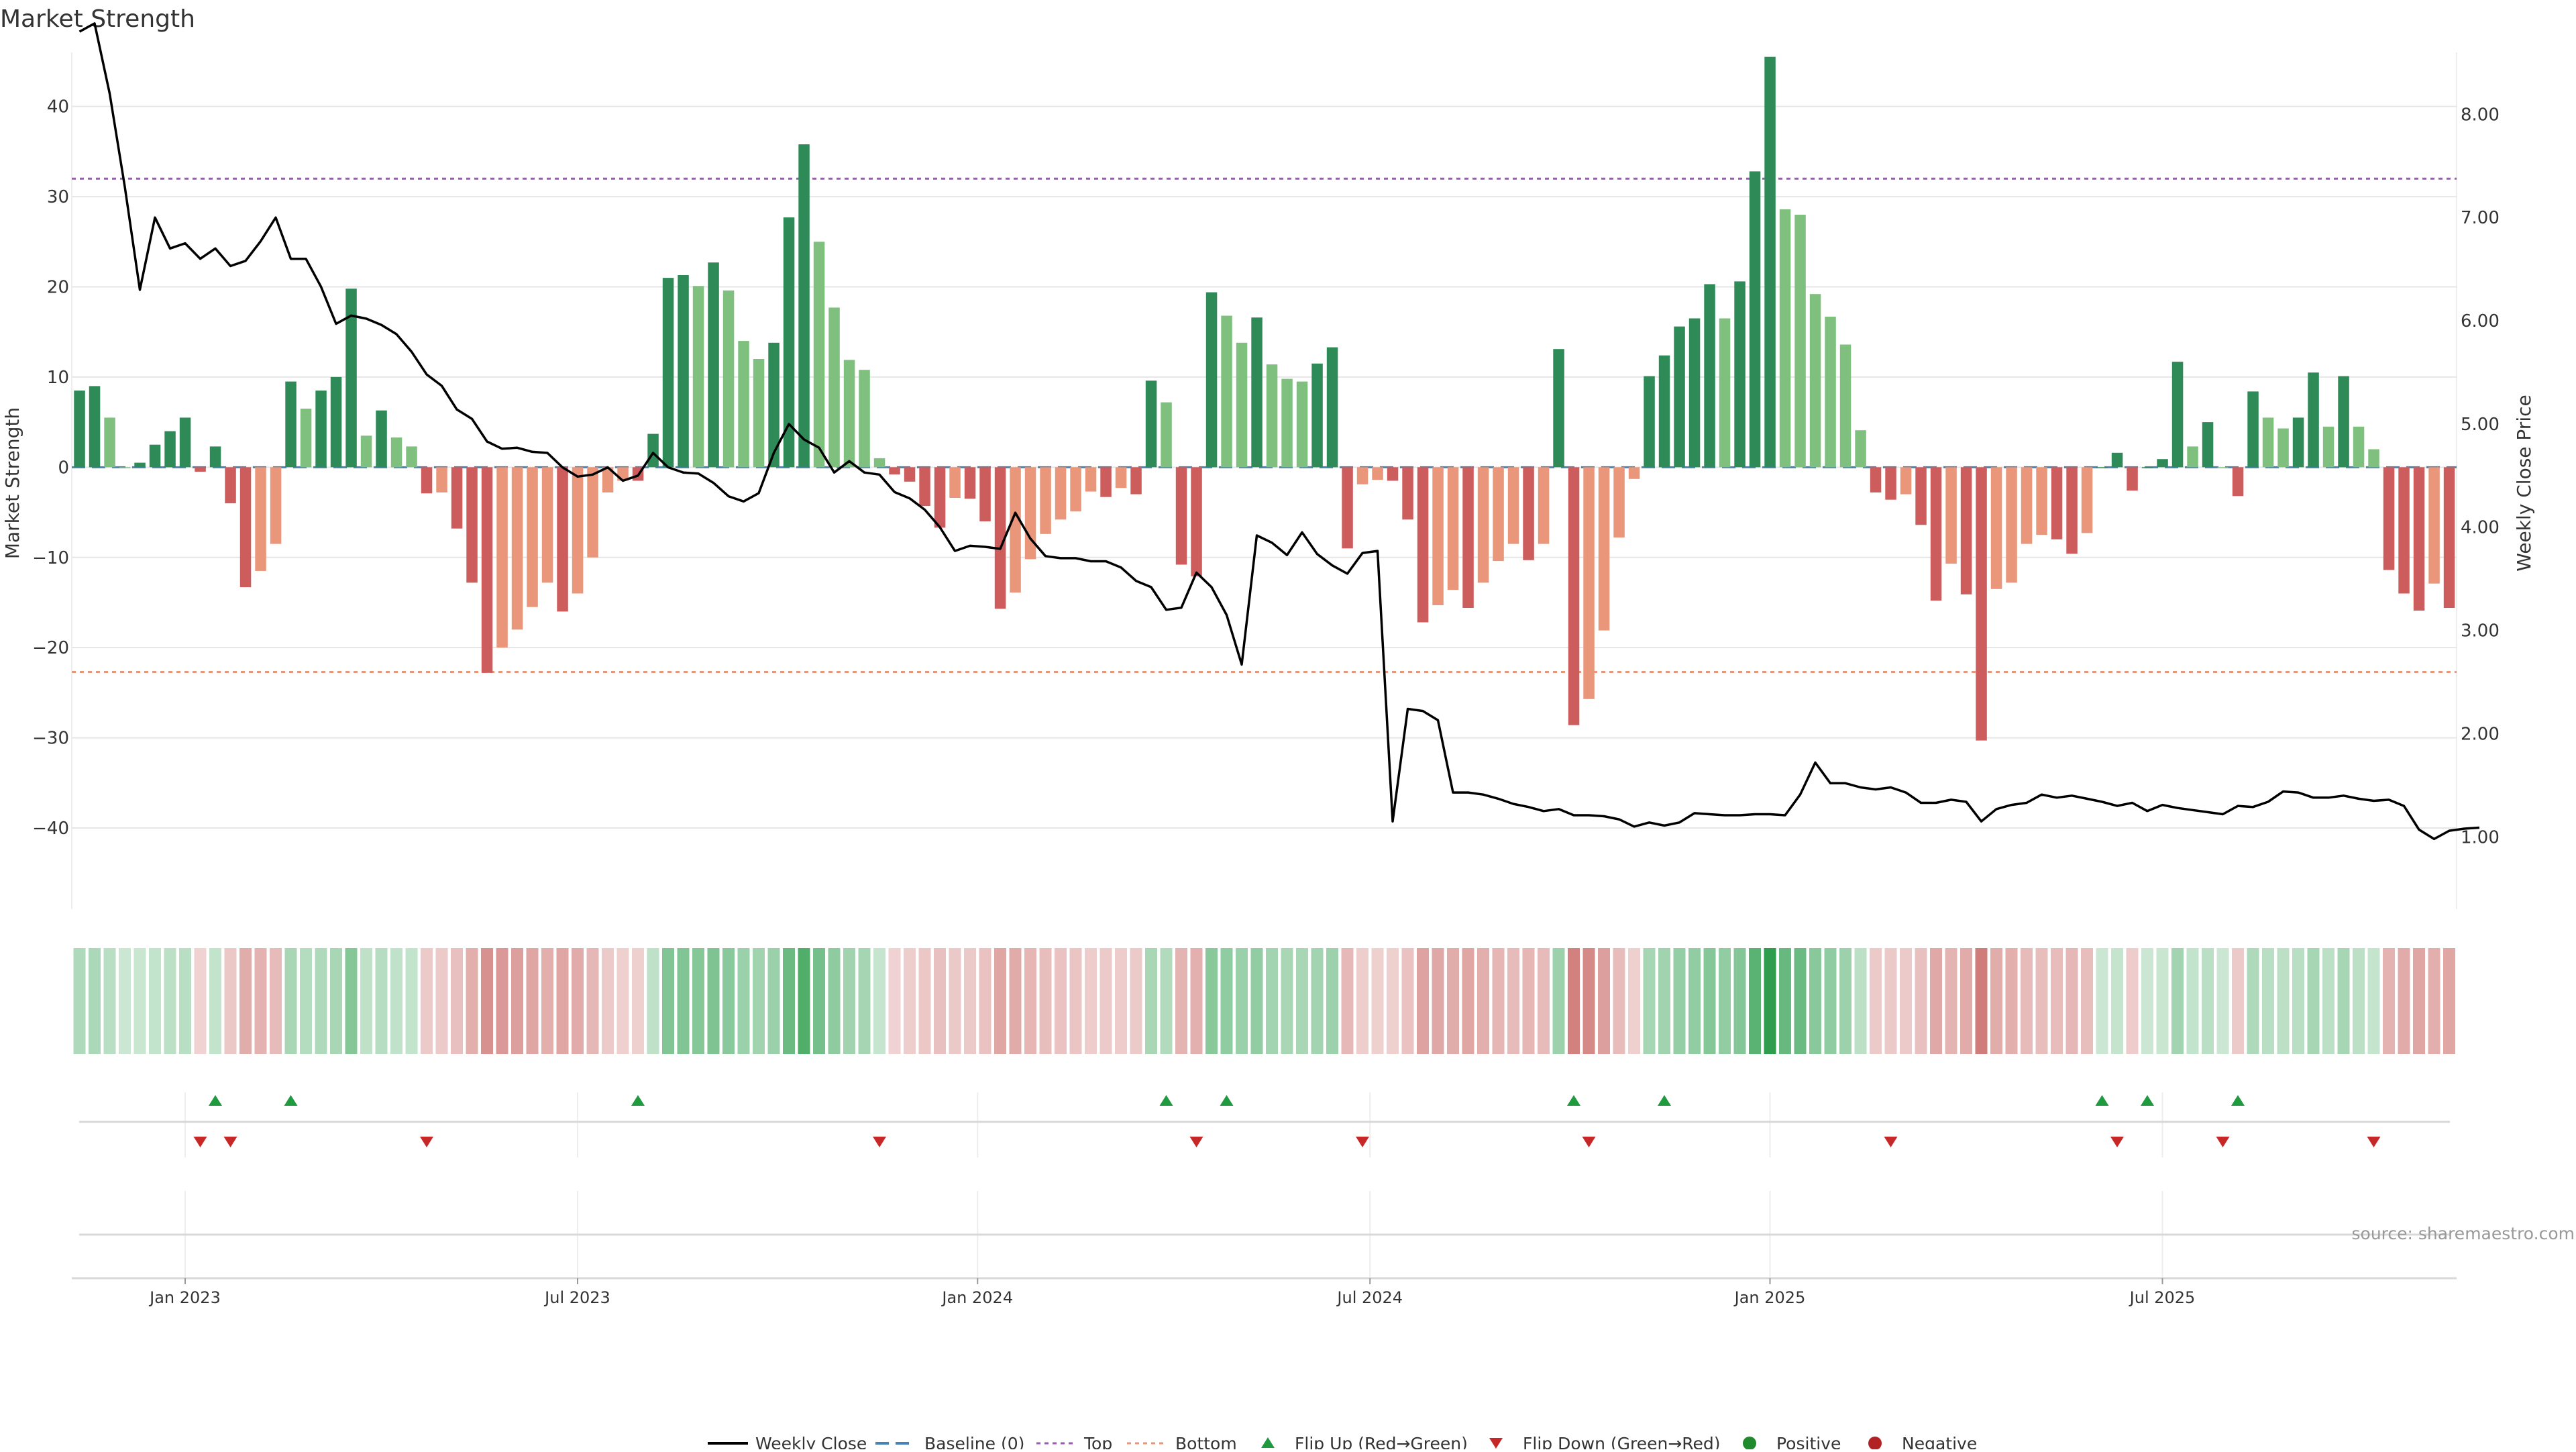  Describe the element at coordinates (1922, 1443) in the screenshot. I see `legend-item-negative: Negative` at that location.